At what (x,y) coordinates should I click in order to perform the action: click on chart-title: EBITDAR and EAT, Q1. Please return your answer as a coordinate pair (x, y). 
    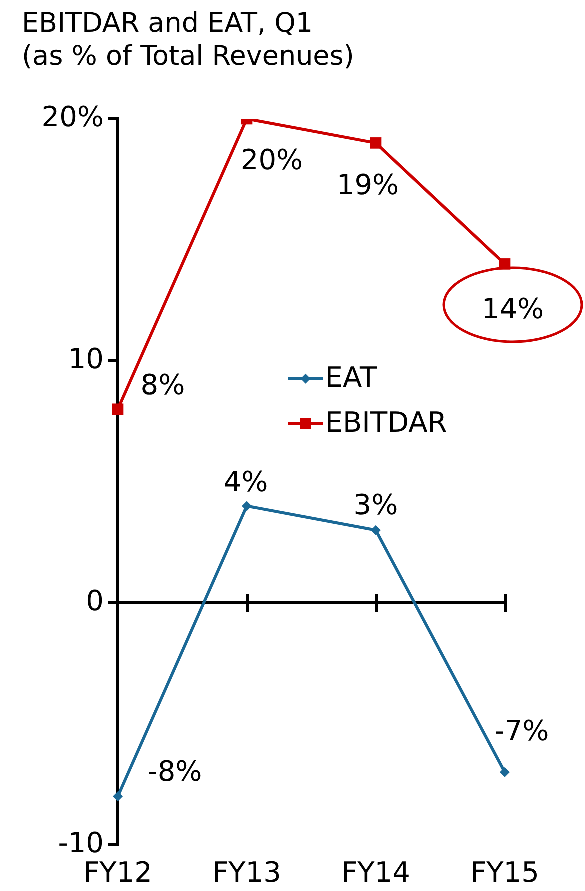
    Looking at the image, I should click on (168, 23).